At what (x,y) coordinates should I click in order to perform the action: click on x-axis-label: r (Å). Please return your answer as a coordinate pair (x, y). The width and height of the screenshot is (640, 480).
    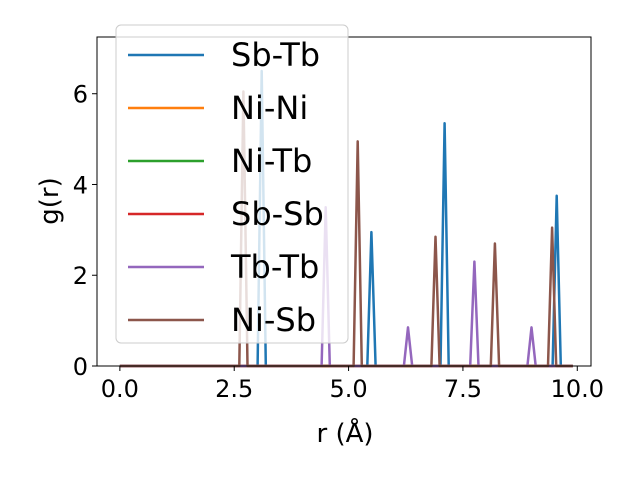
    Looking at the image, I should click on (344, 433).